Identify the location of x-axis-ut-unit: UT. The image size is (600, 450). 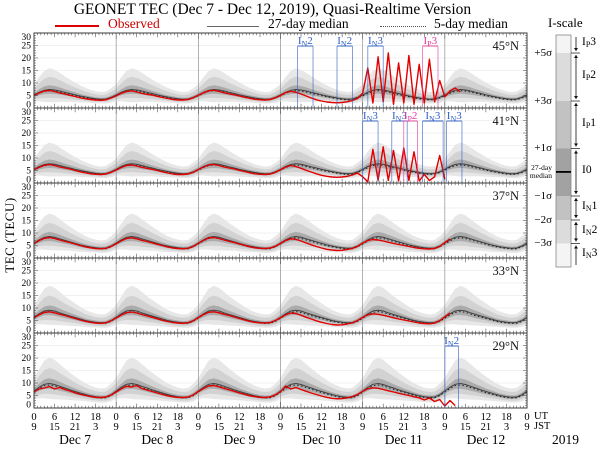
(541, 416).